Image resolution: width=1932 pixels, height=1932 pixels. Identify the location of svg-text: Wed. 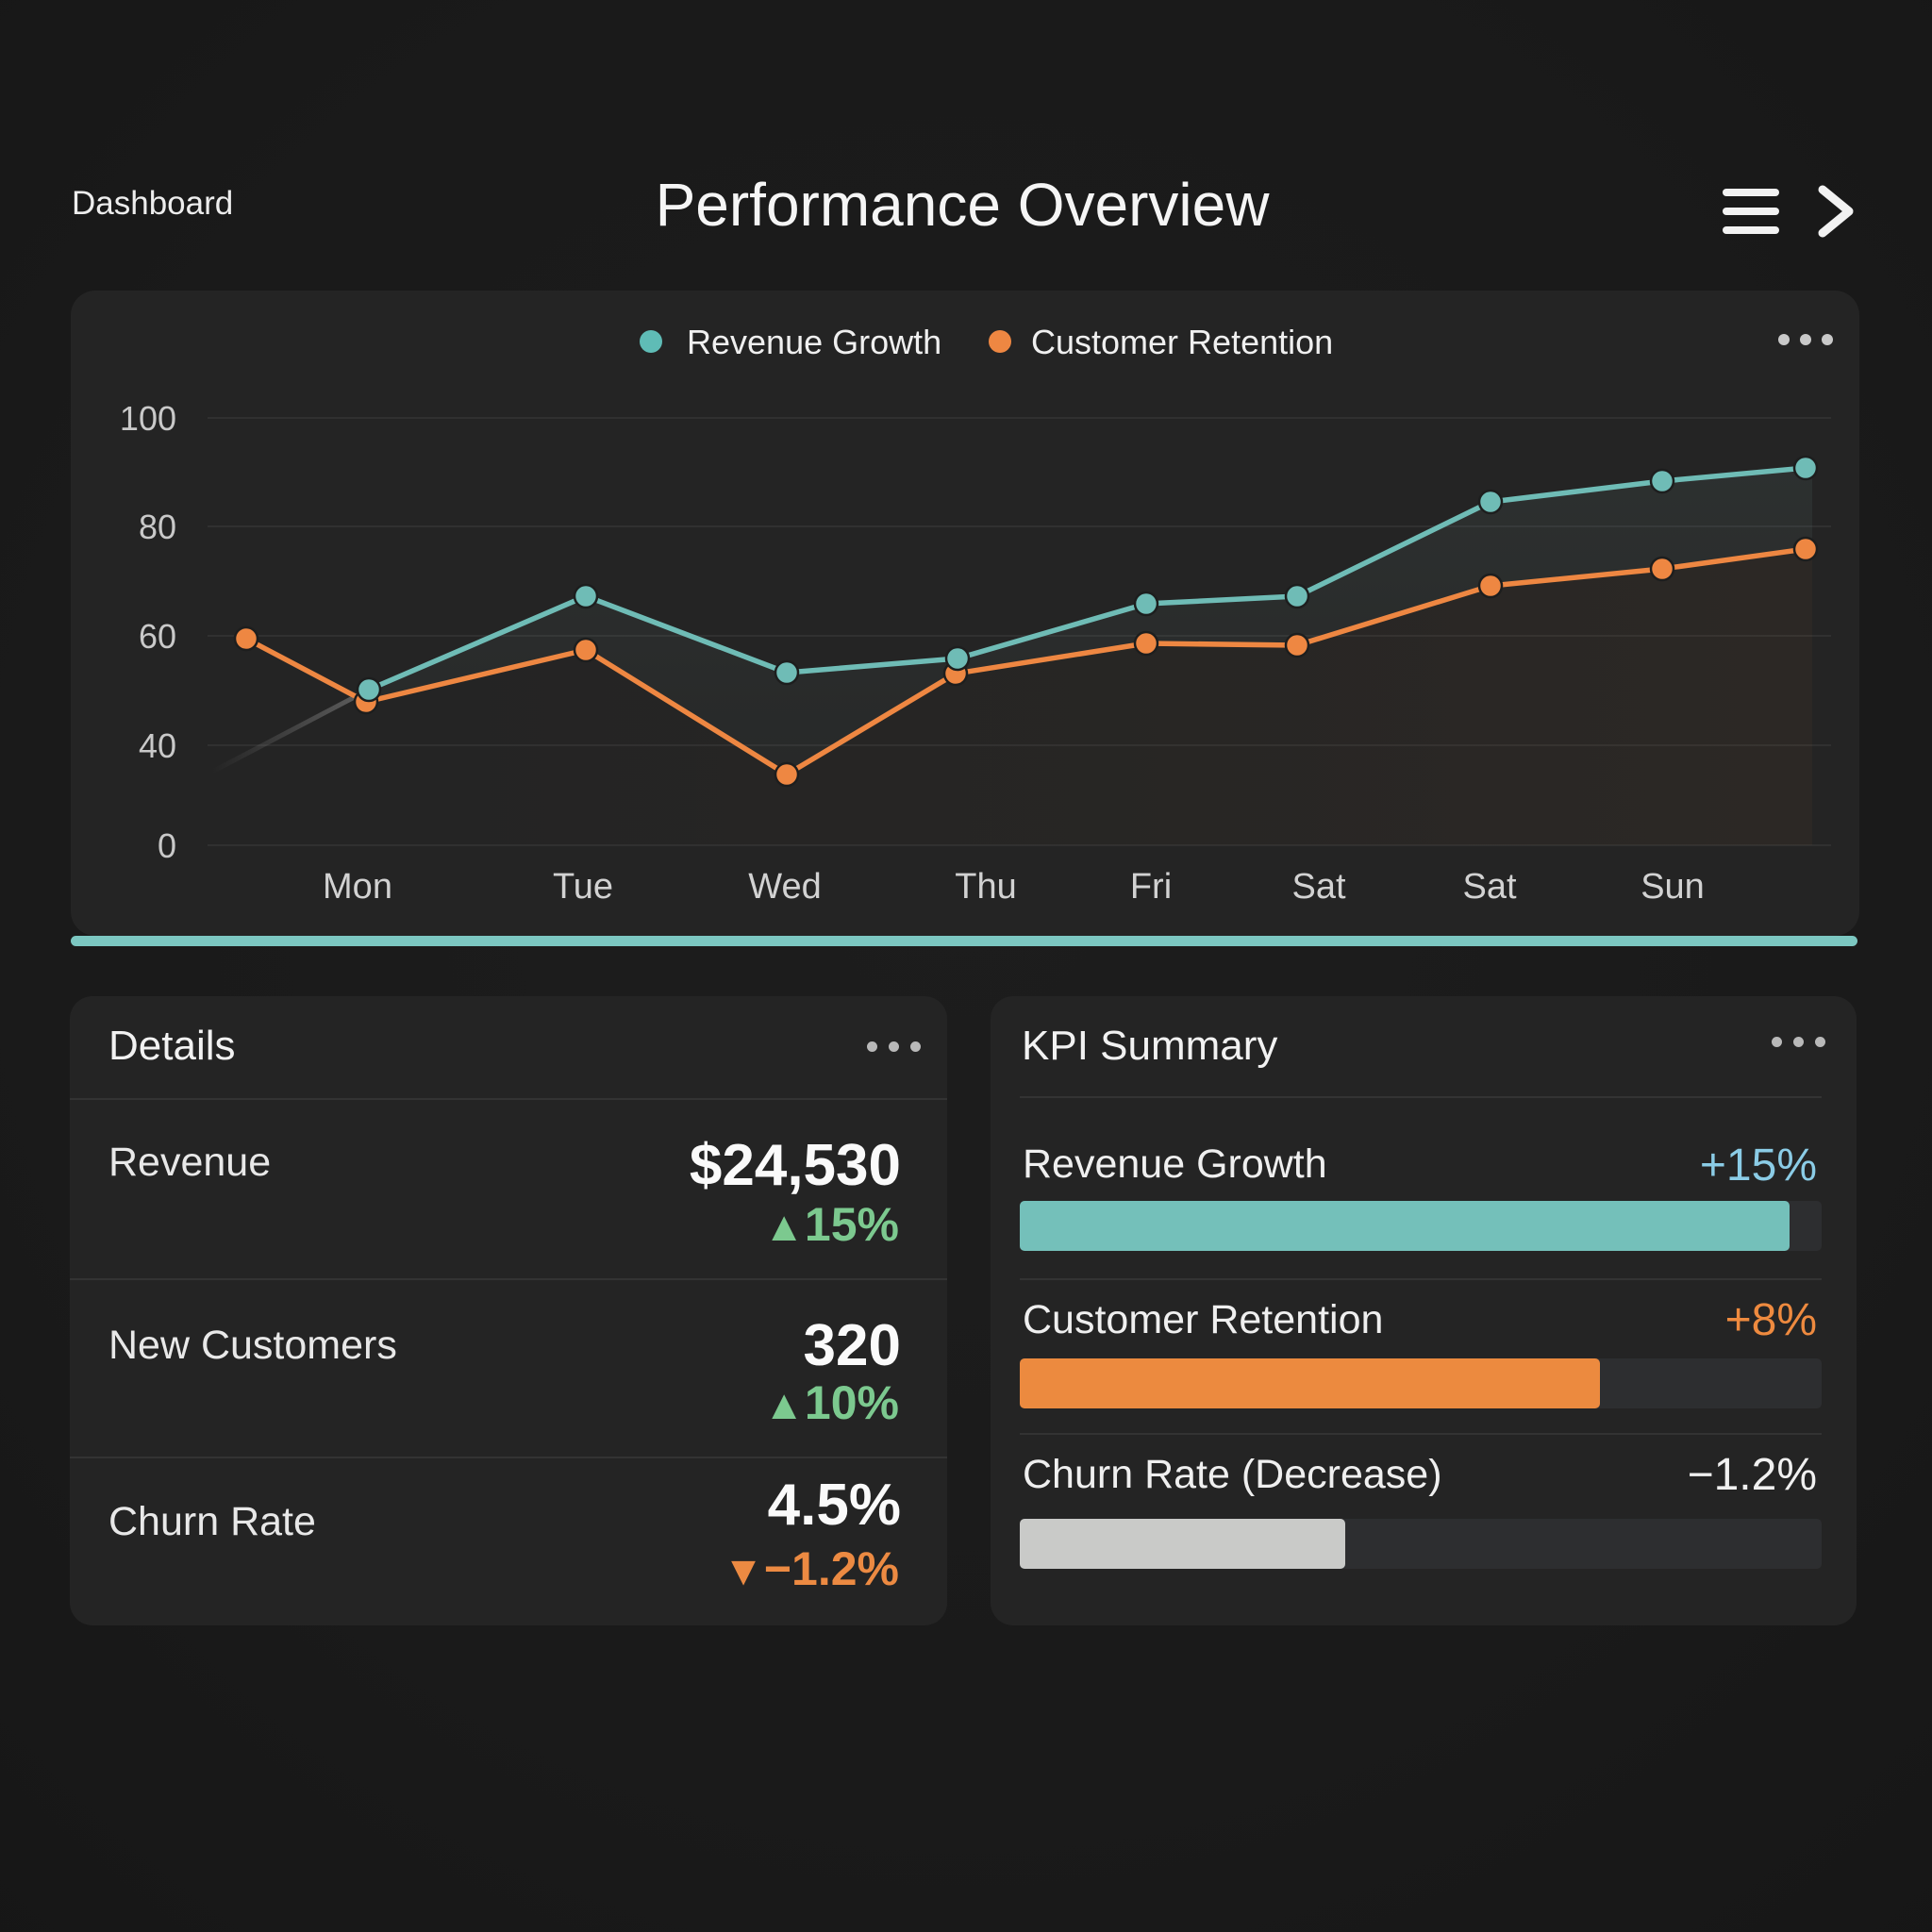
(784, 887).